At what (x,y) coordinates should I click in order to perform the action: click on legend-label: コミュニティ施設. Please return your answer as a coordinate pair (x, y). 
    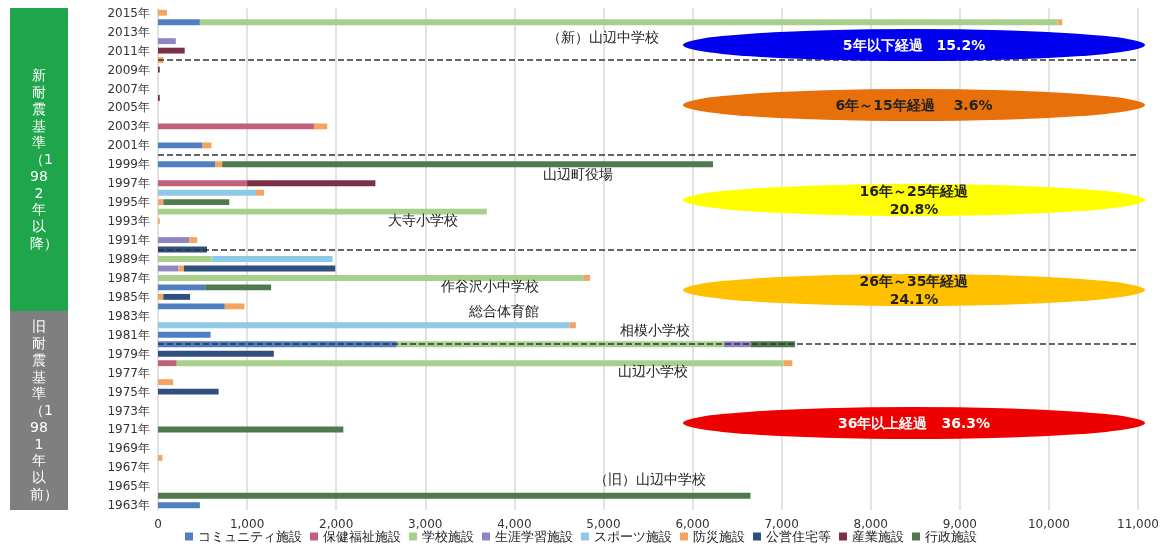
    Looking at the image, I should click on (250, 536).